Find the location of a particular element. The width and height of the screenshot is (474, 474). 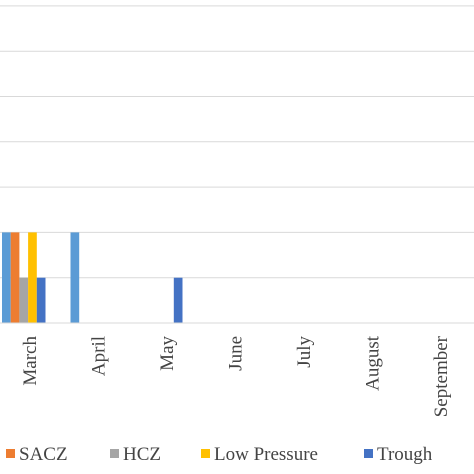

bar-hcz is located at coordinates (24, 300).